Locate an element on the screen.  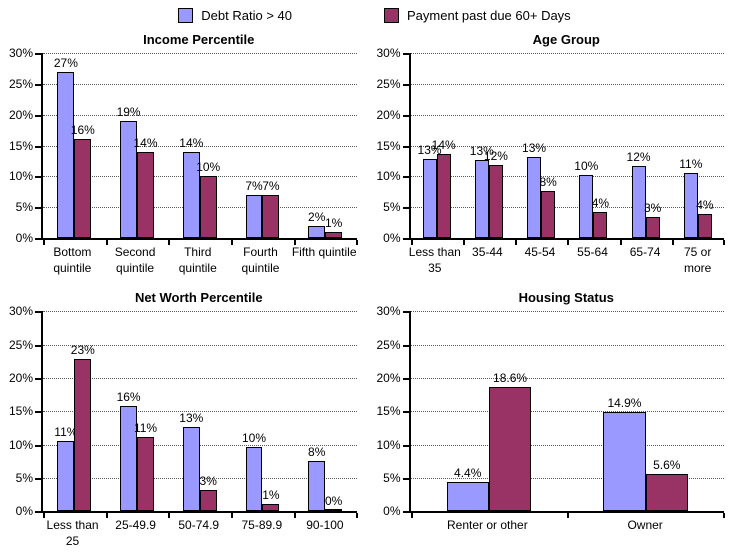
bar-value-label: 10% is located at coordinates (253, 438).